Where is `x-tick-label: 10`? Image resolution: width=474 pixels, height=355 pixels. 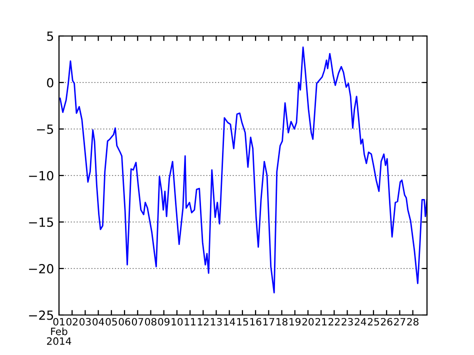
x-tick-label: 10 is located at coordinates (177, 322).